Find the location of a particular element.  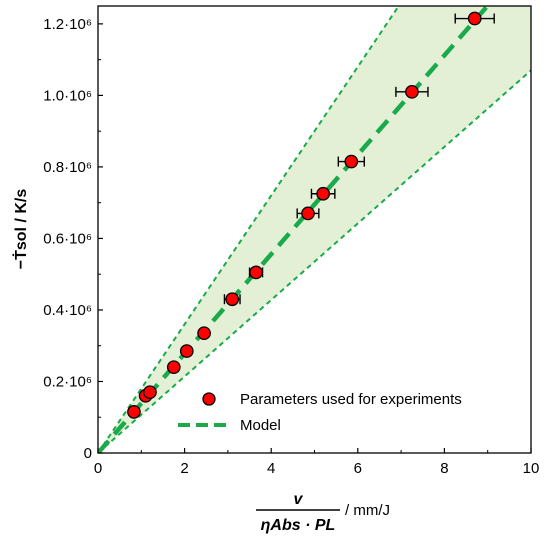

y-axis-title: −Ṫsol / K/s is located at coordinates (21, 229).